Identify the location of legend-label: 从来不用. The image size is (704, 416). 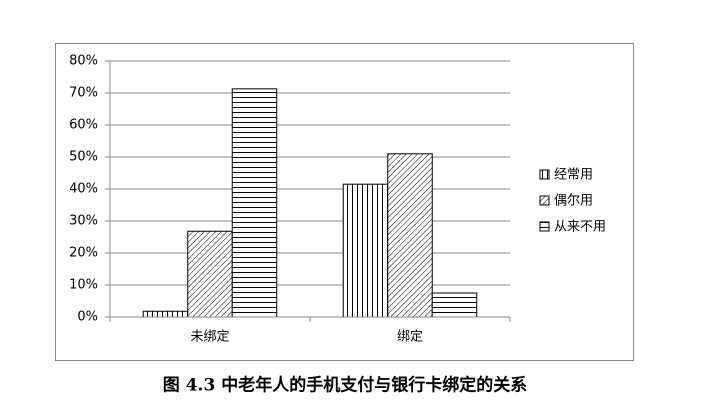
(580, 227).